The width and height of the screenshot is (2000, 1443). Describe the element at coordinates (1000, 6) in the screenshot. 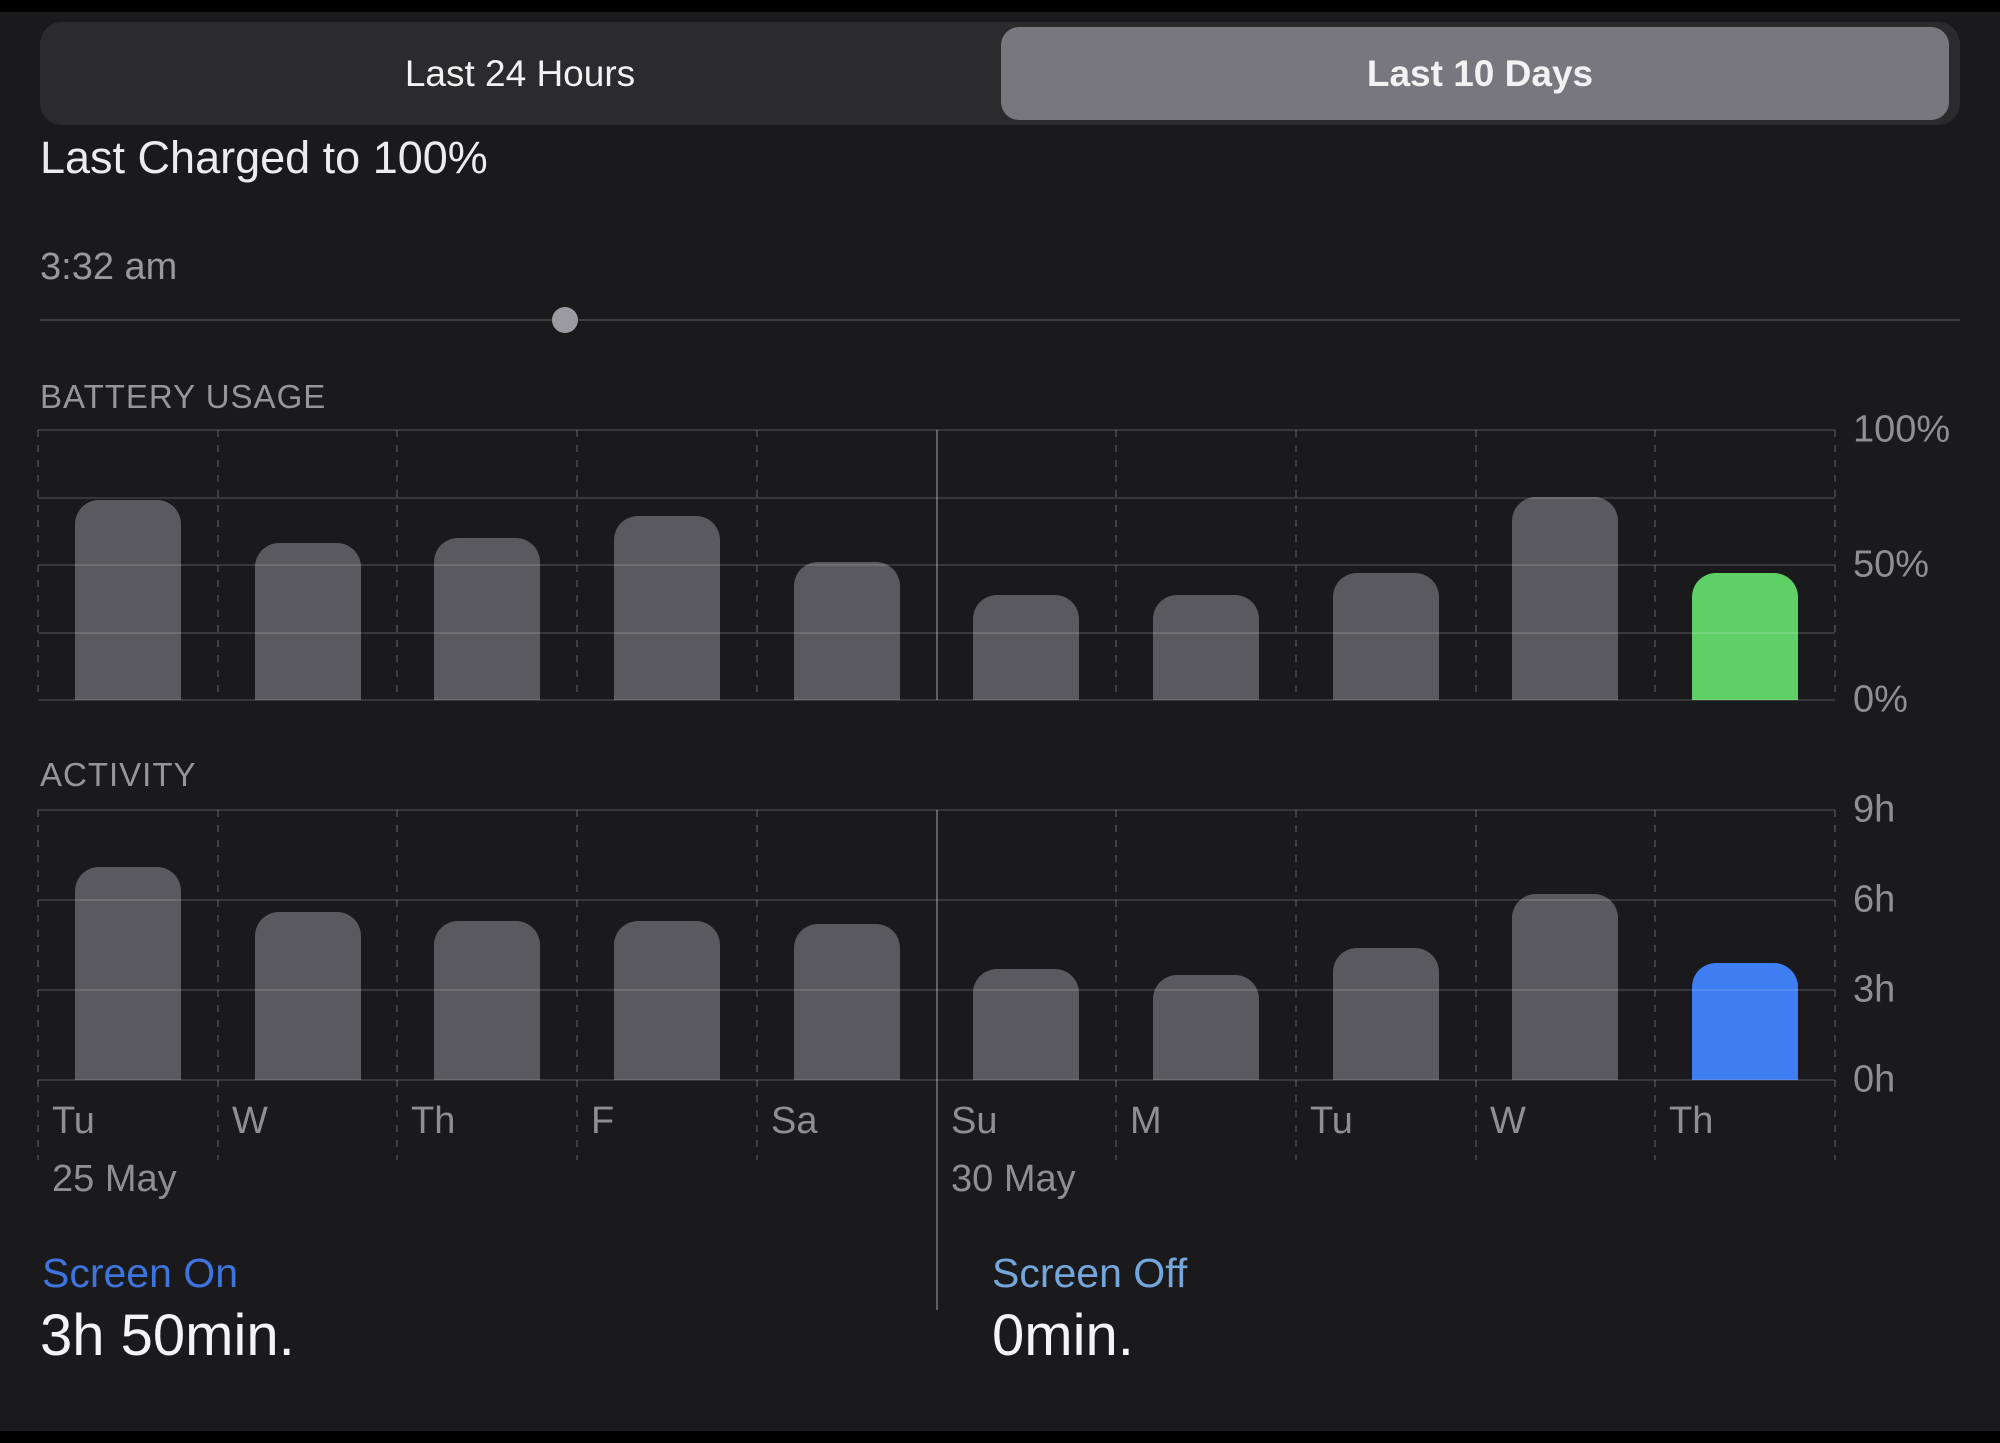

I see `top-bezel-strip` at that location.